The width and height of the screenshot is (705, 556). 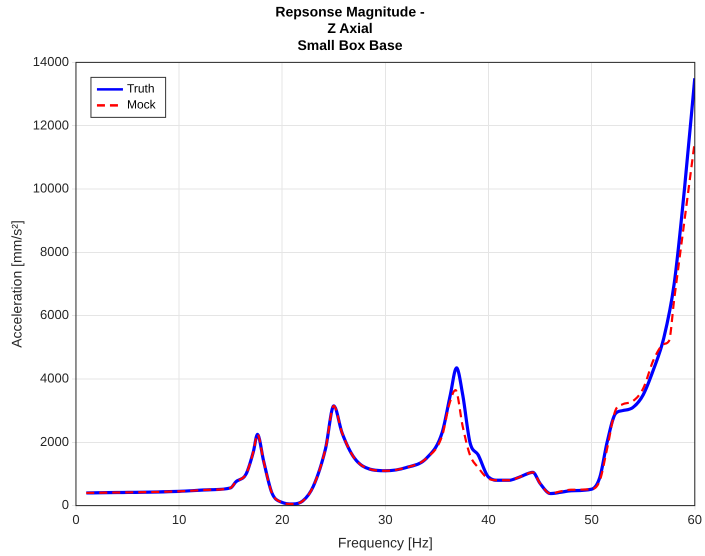 I want to click on x-tick-label: 30, so click(x=385, y=519).